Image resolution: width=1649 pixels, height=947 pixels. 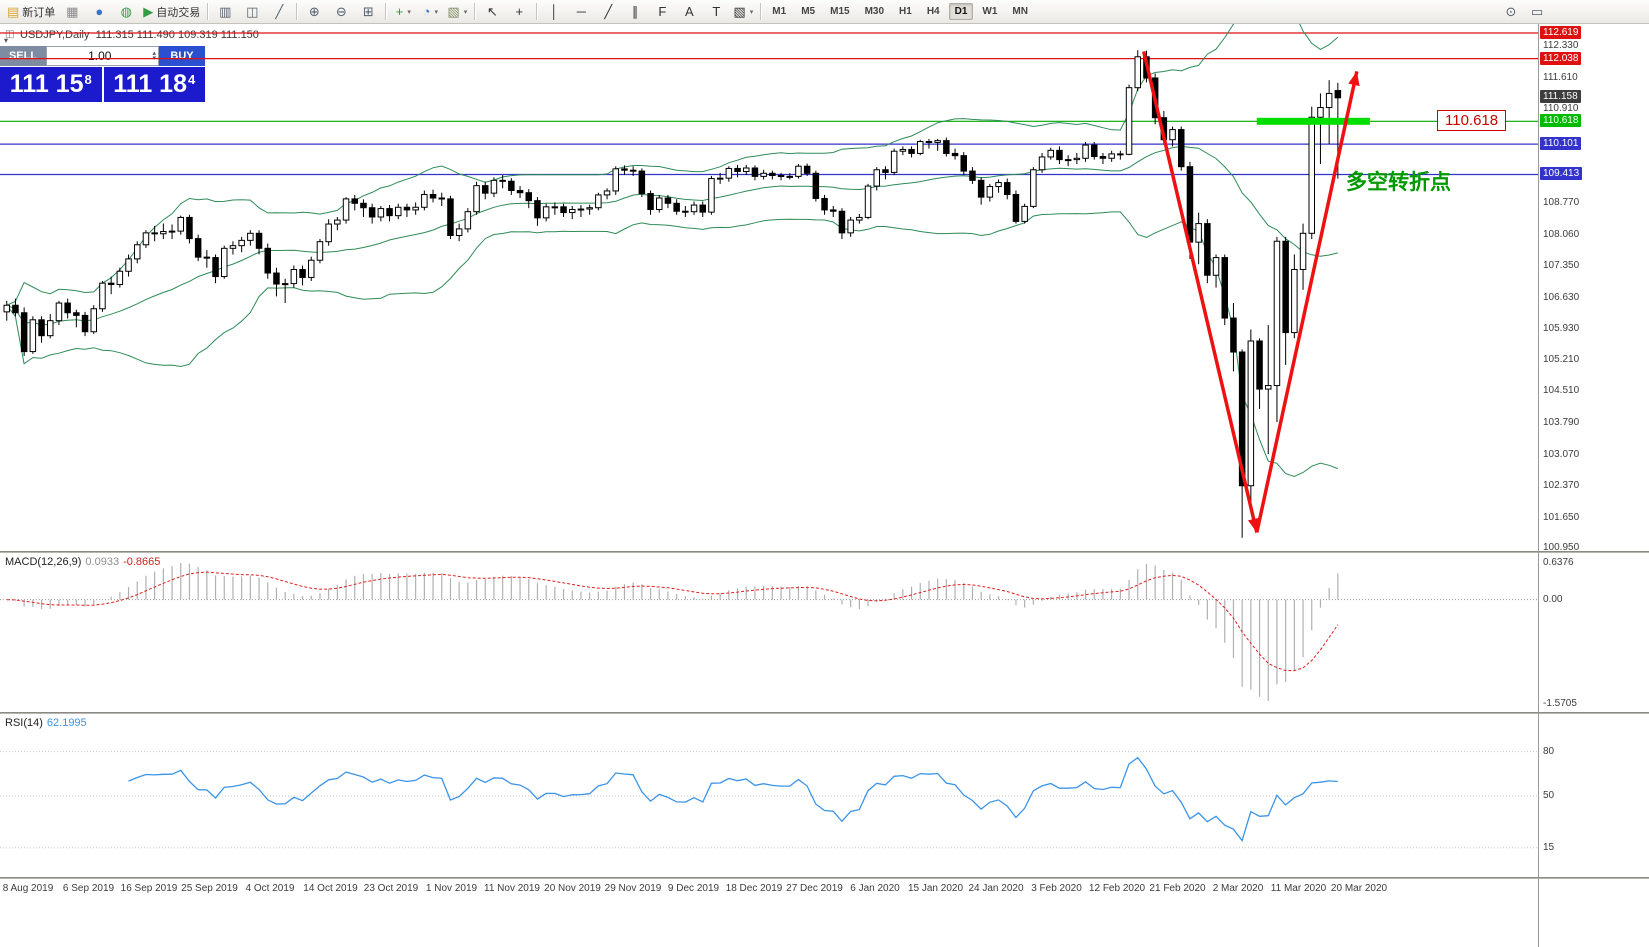 I want to click on zoom-in-icon: ⊕, so click(x=314, y=12).